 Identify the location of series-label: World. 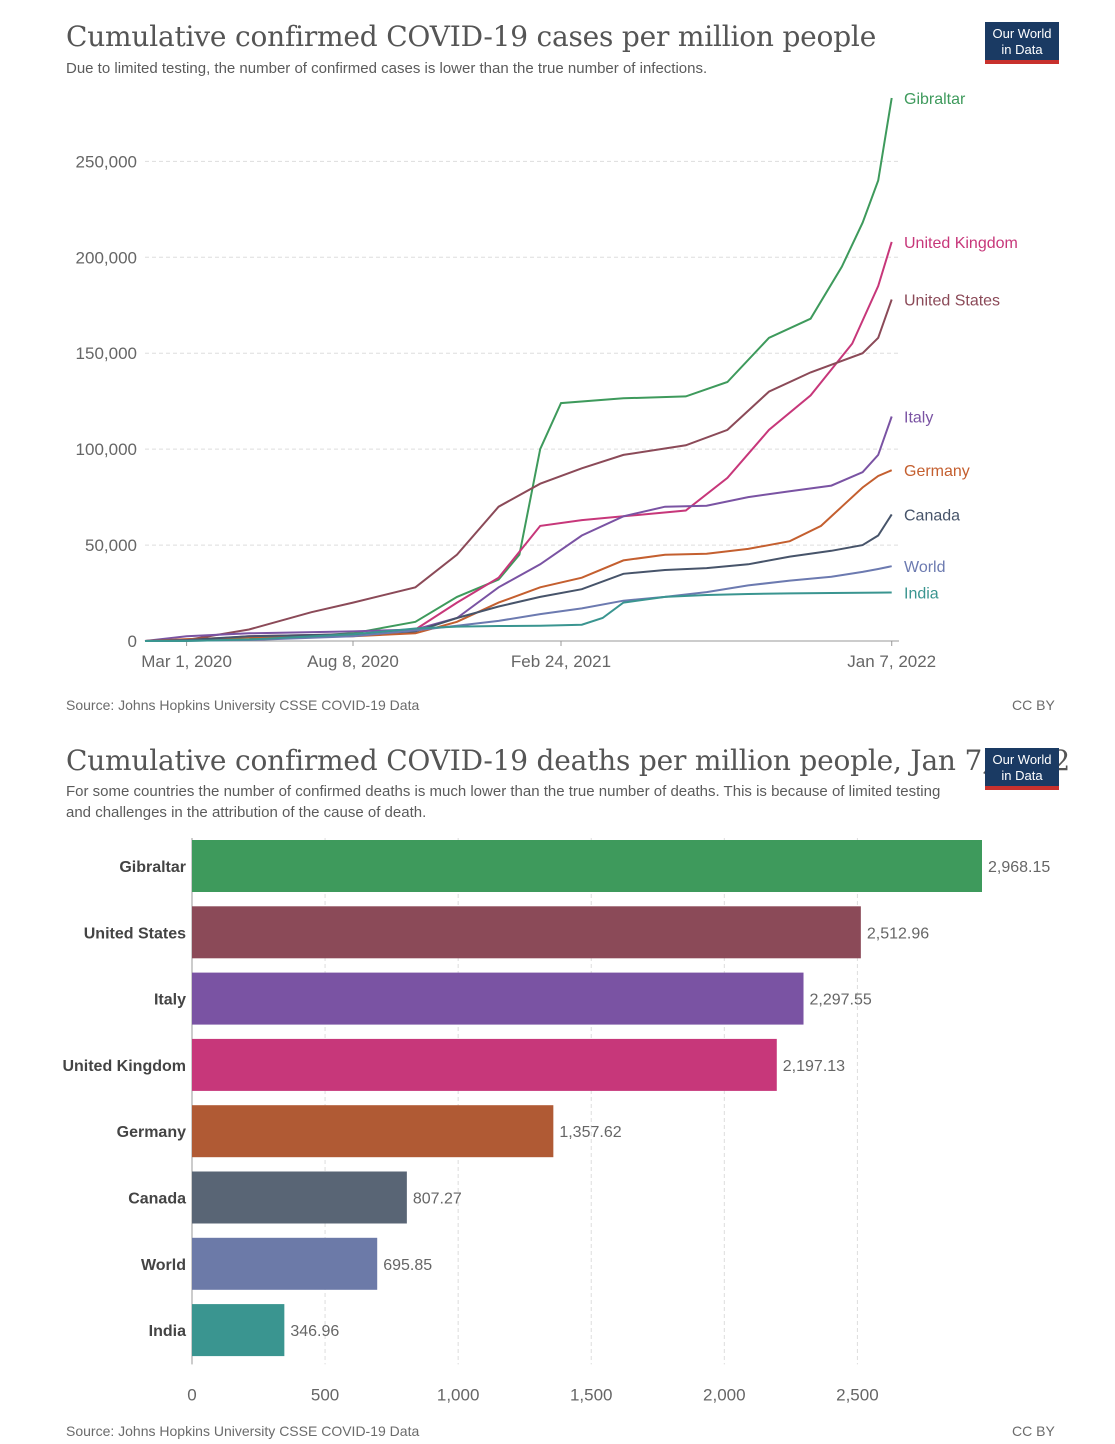
(925, 567).